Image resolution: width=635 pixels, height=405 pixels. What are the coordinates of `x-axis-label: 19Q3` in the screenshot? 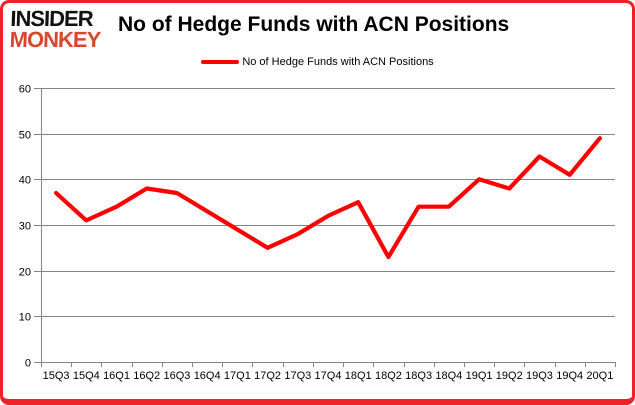 It's located at (539, 376).